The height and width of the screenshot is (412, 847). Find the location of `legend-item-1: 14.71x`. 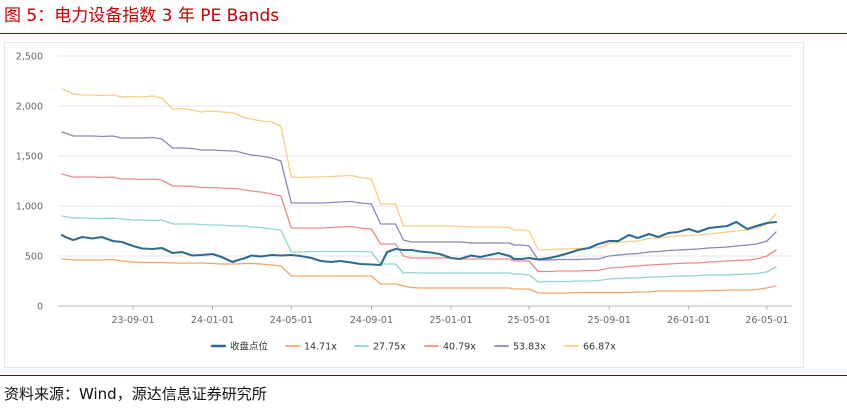

legend-item-1: 14.71x is located at coordinates (311, 347).